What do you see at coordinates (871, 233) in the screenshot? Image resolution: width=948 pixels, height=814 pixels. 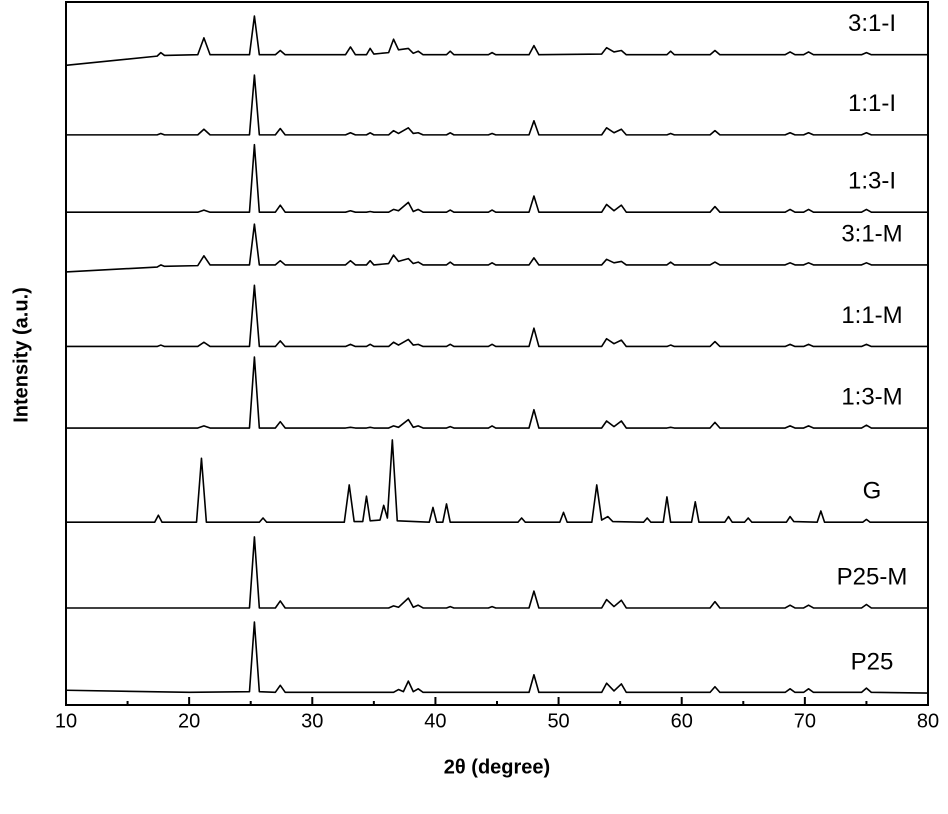 I see `series-label: 3:1-M` at bounding box center [871, 233].